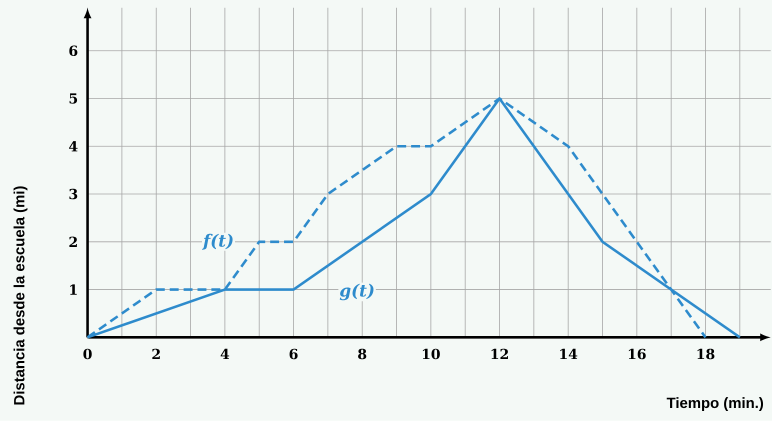 The image size is (772, 421). Describe the element at coordinates (294, 354) in the screenshot. I see `x-tick-label: 6` at that location.